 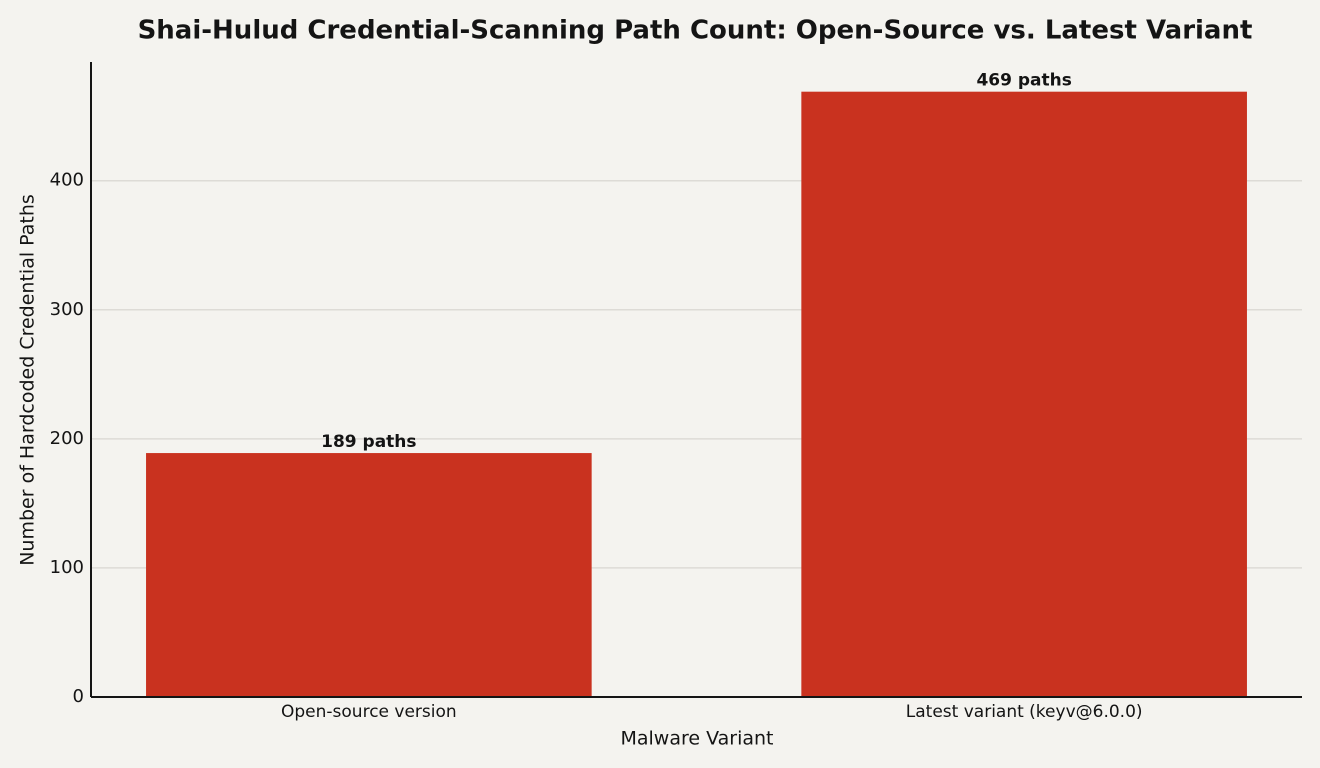 What do you see at coordinates (67, 567) in the screenshot?
I see `y-tick-label: 100` at bounding box center [67, 567].